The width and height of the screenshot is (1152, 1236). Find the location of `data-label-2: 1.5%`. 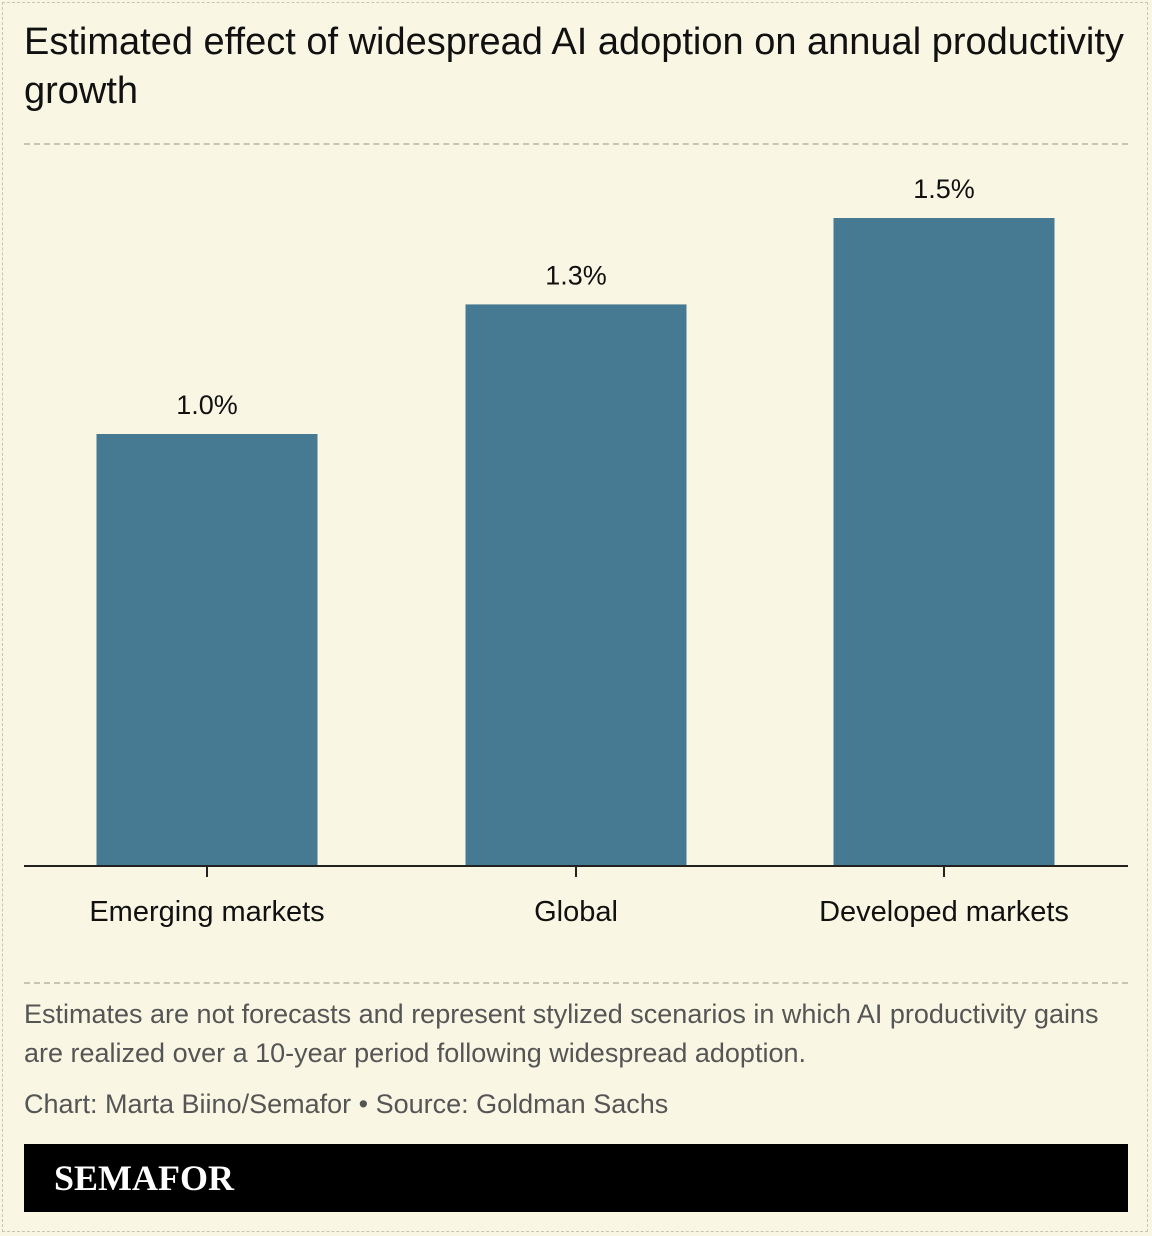

data-label-2: 1.5% is located at coordinates (944, 189).